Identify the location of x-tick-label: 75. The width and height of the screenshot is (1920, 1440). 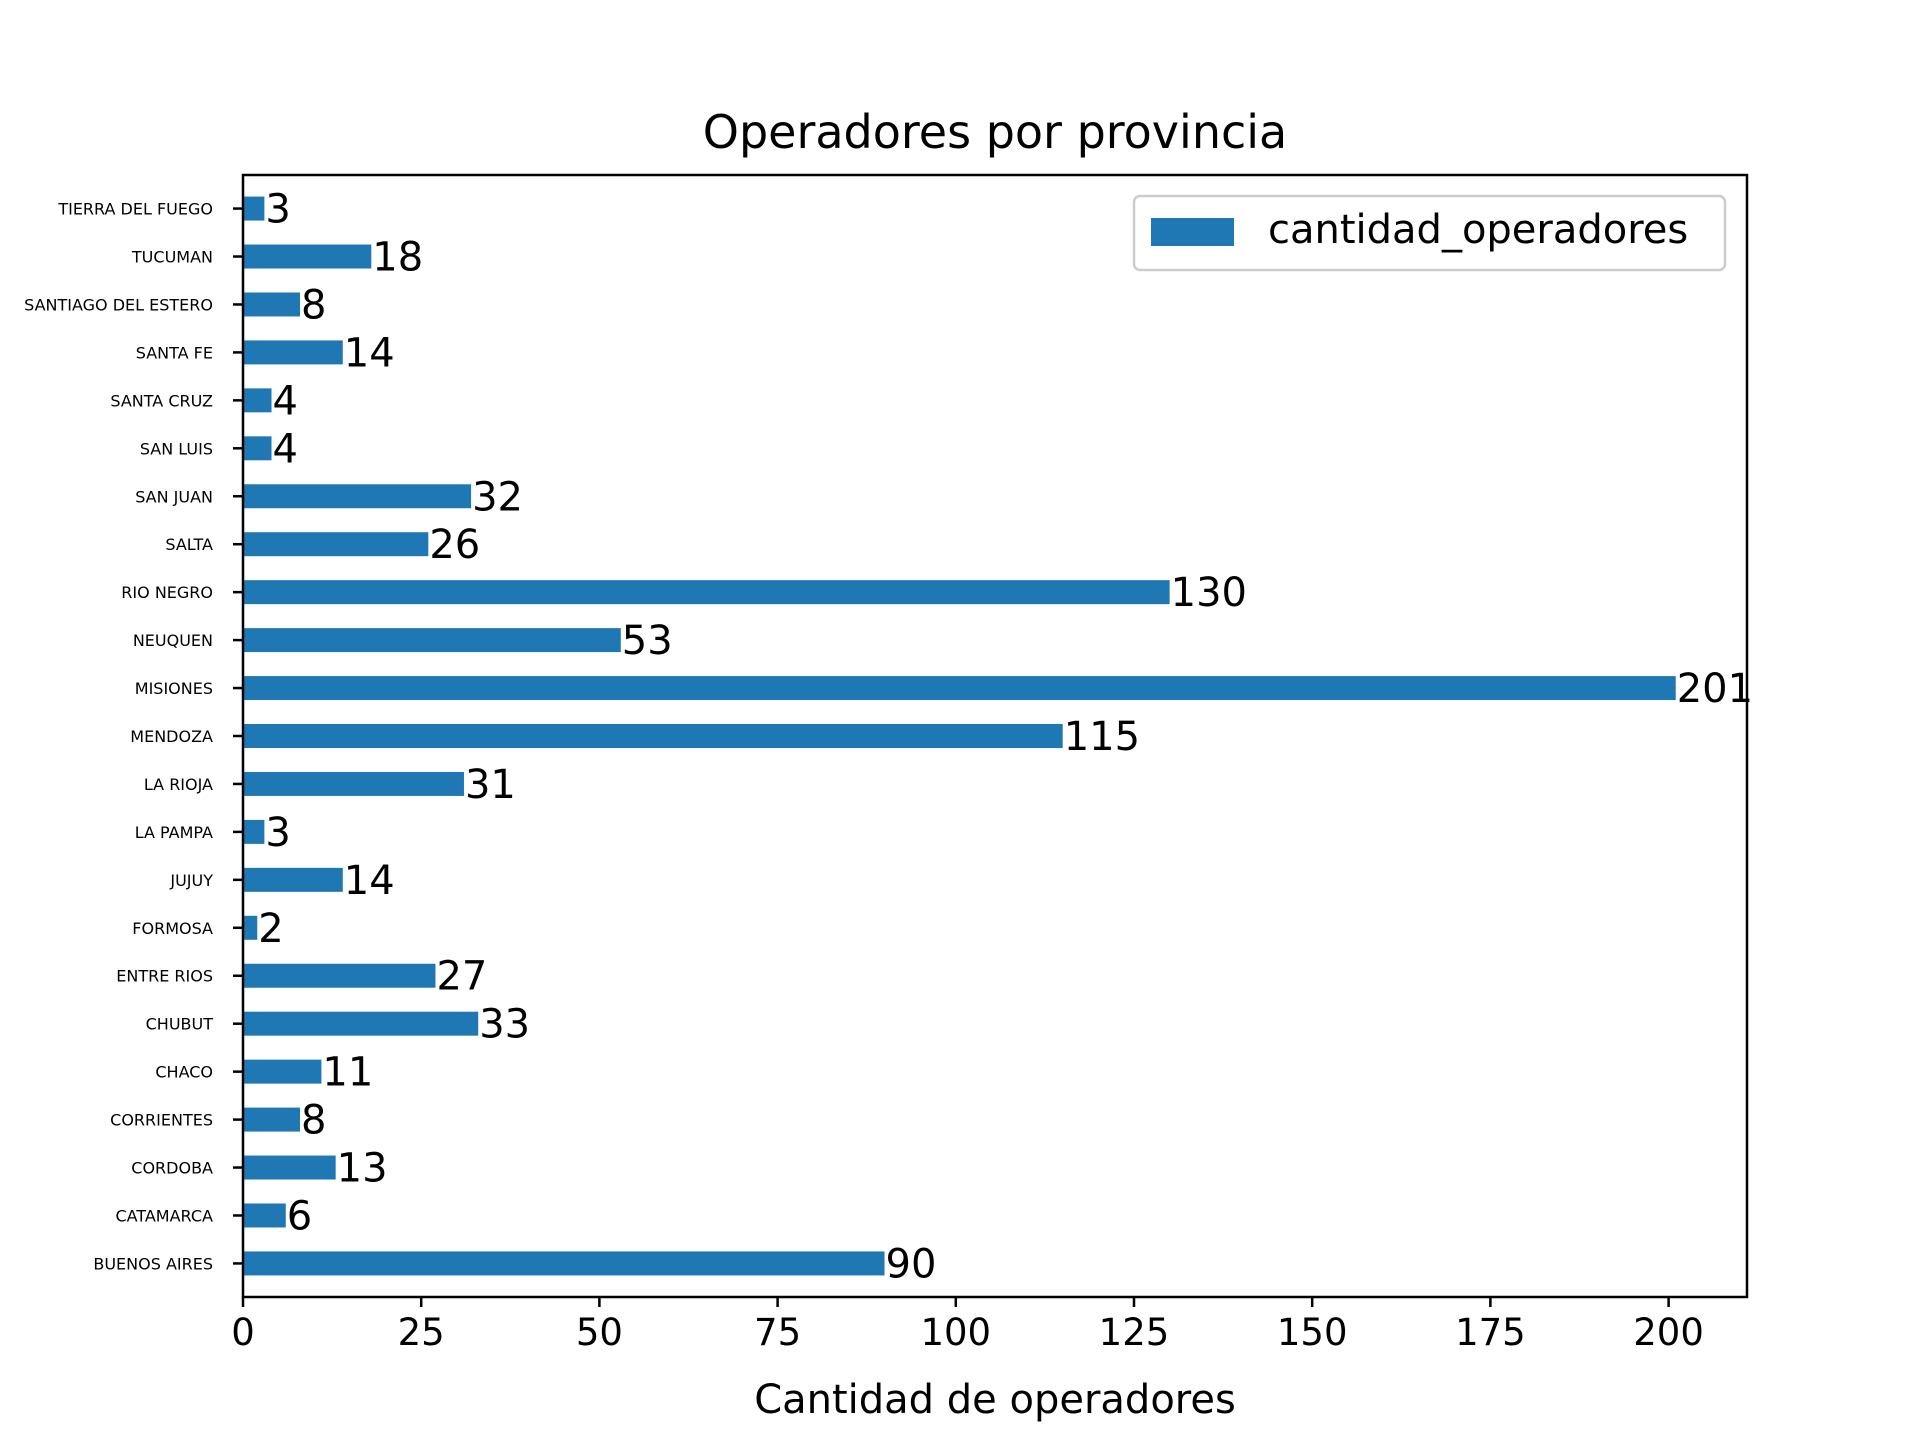
(777, 1332).